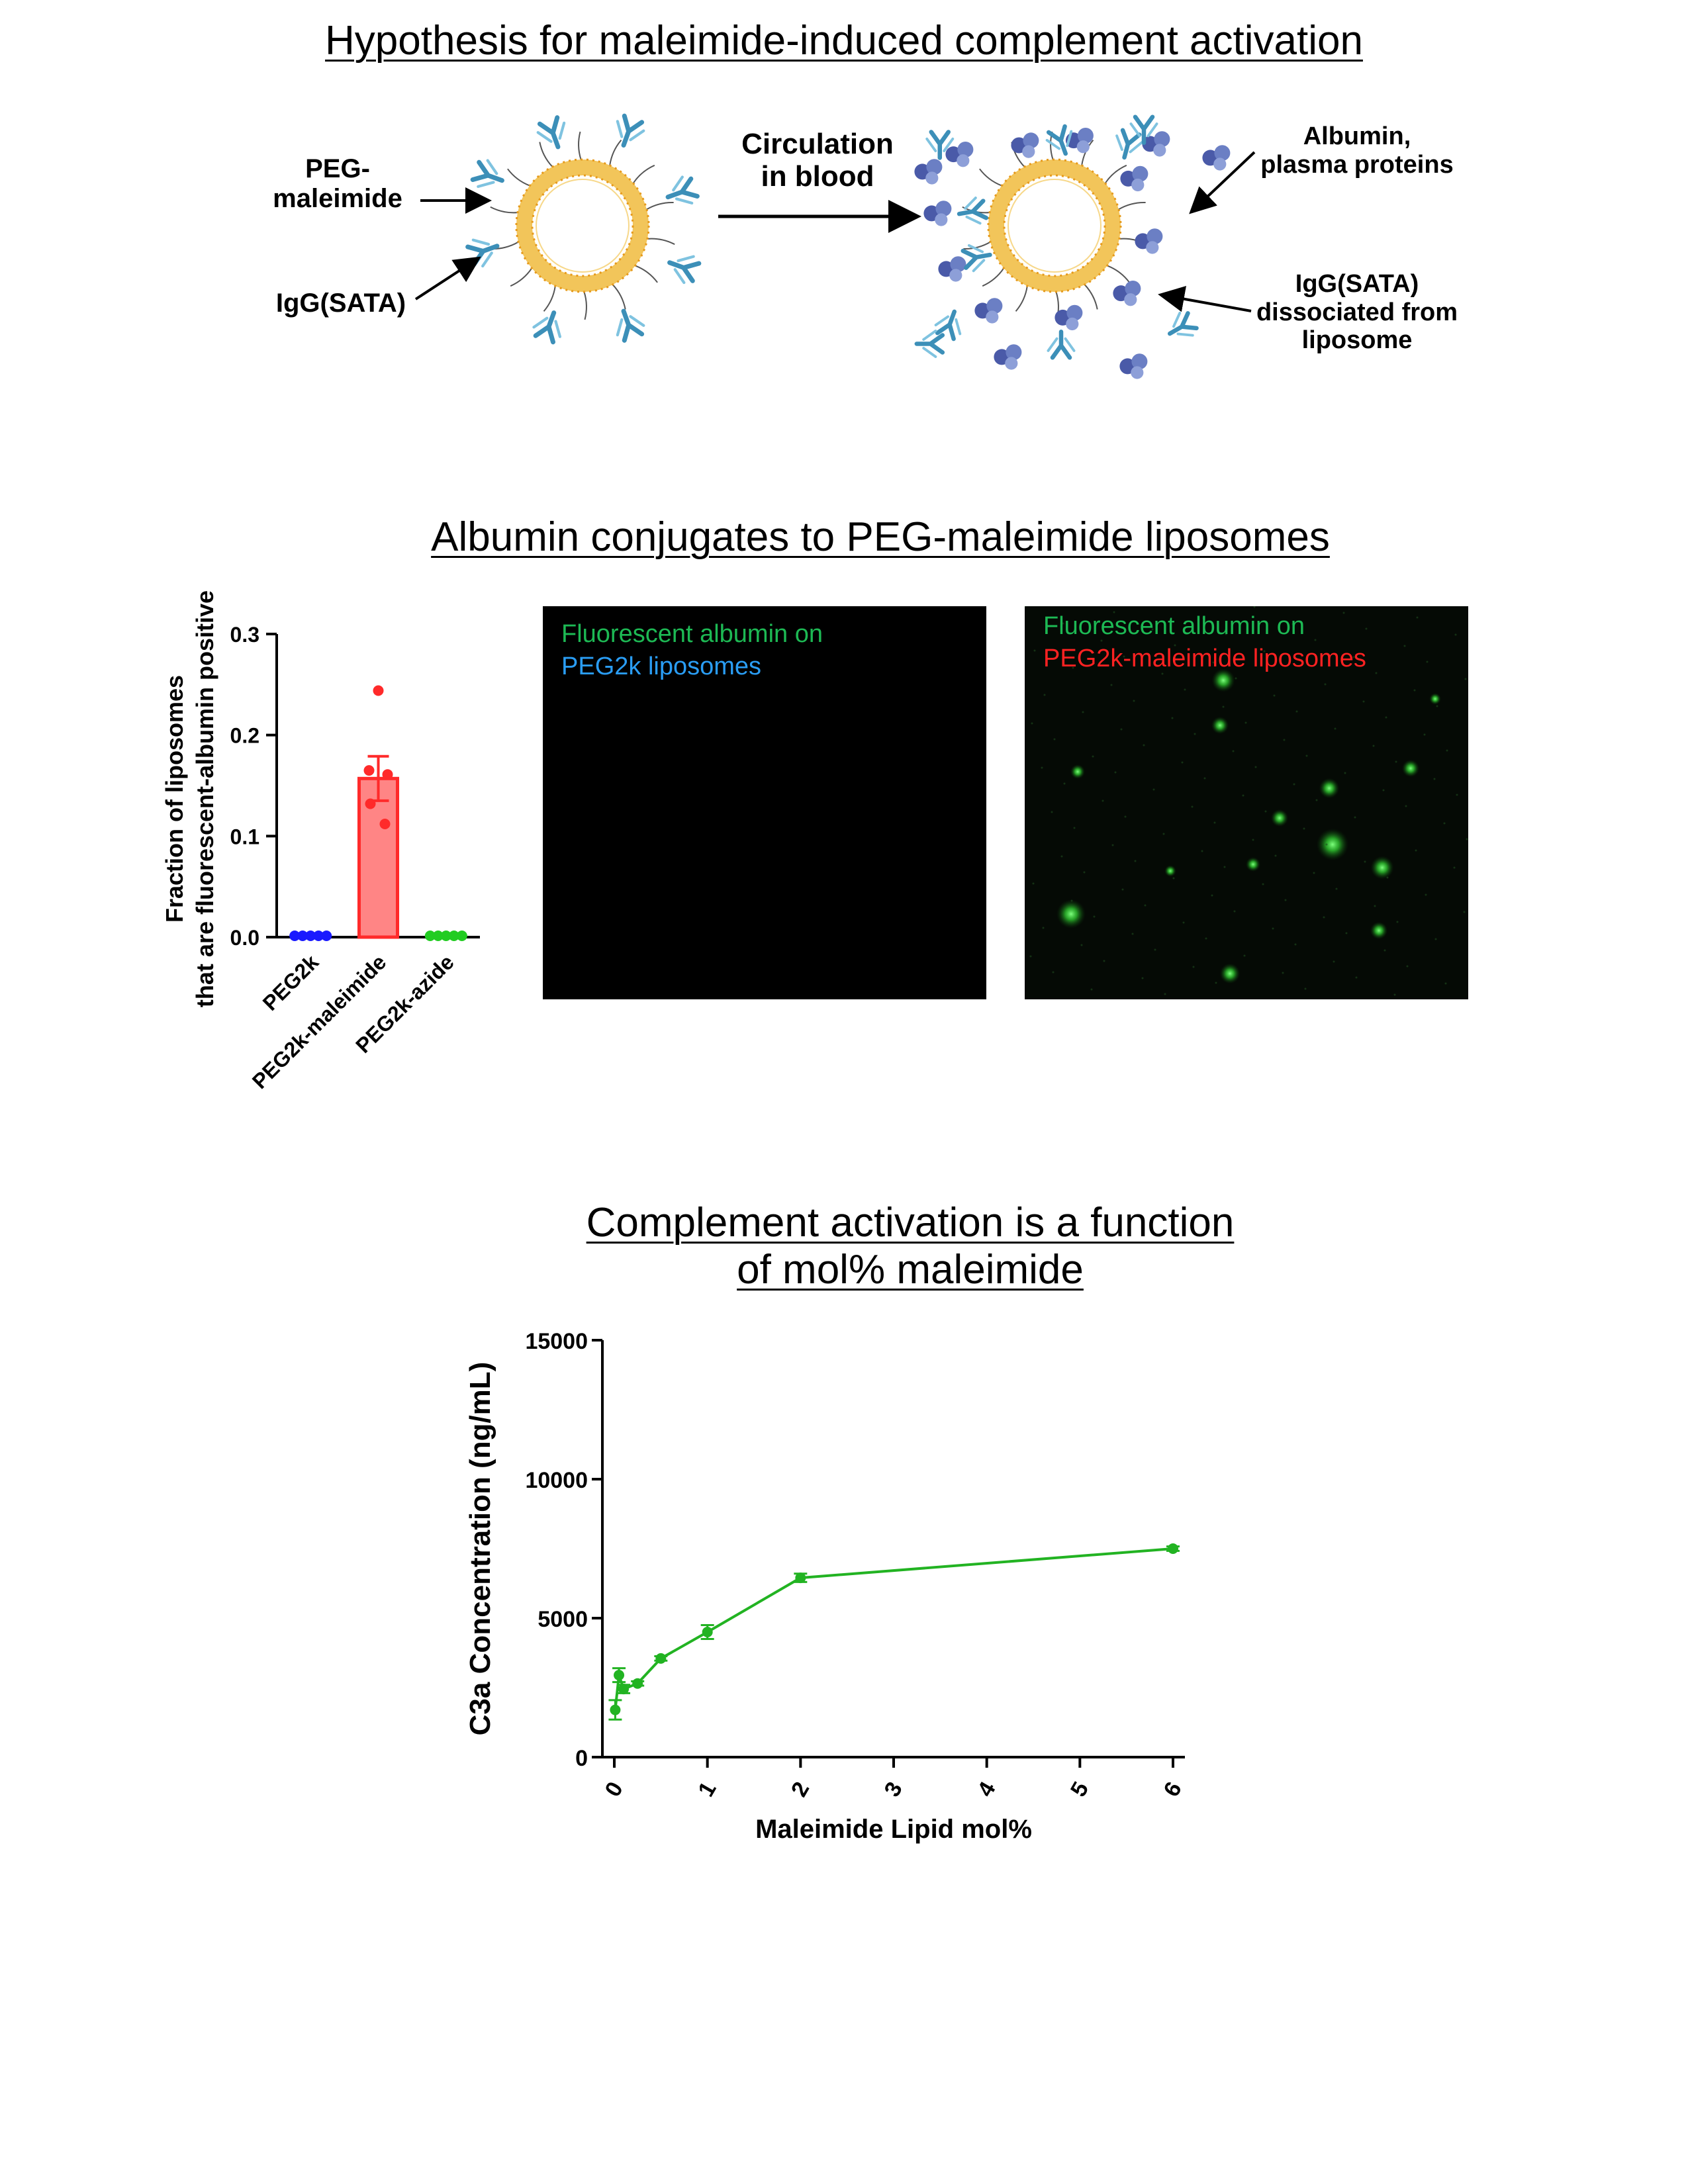 The height and width of the screenshot is (2184, 1688). I want to click on micrograph-peg2k: Fluorescent albumin on PEG2k liposomes, so click(764, 802).